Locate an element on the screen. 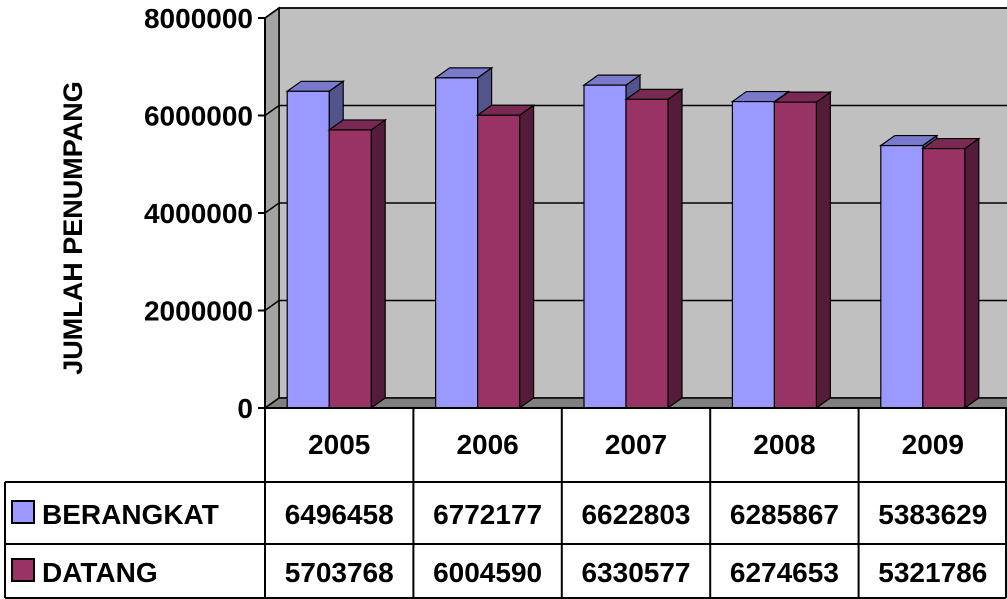  table-cell-value: 6496458 is located at coordinates (339, 514).